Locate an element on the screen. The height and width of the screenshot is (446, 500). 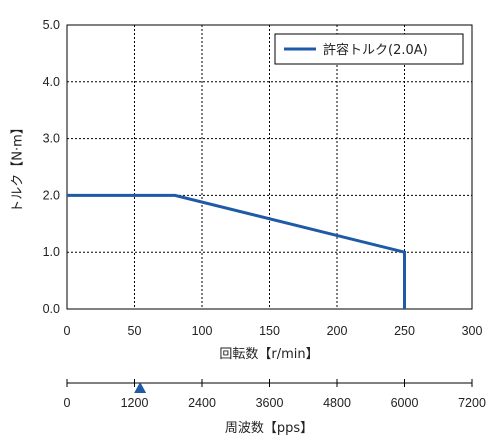
x-tick-label: 50 is located at coordinates (135, 331).